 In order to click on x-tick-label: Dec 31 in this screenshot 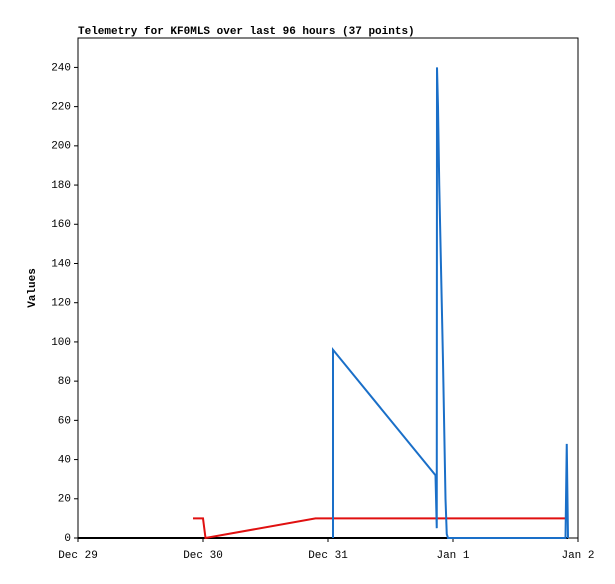, I will do `click(328, 556)`.